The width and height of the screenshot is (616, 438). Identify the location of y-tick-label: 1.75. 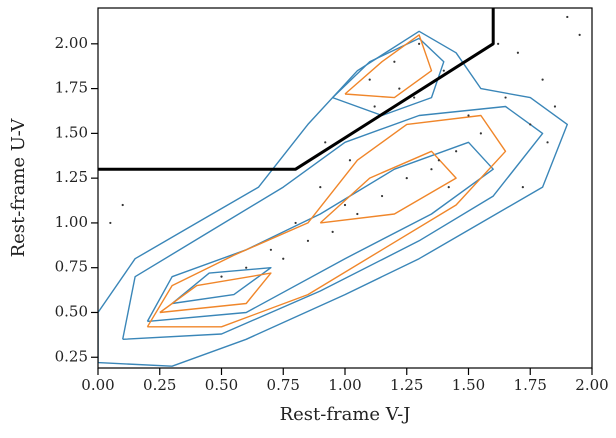
(71, 88).